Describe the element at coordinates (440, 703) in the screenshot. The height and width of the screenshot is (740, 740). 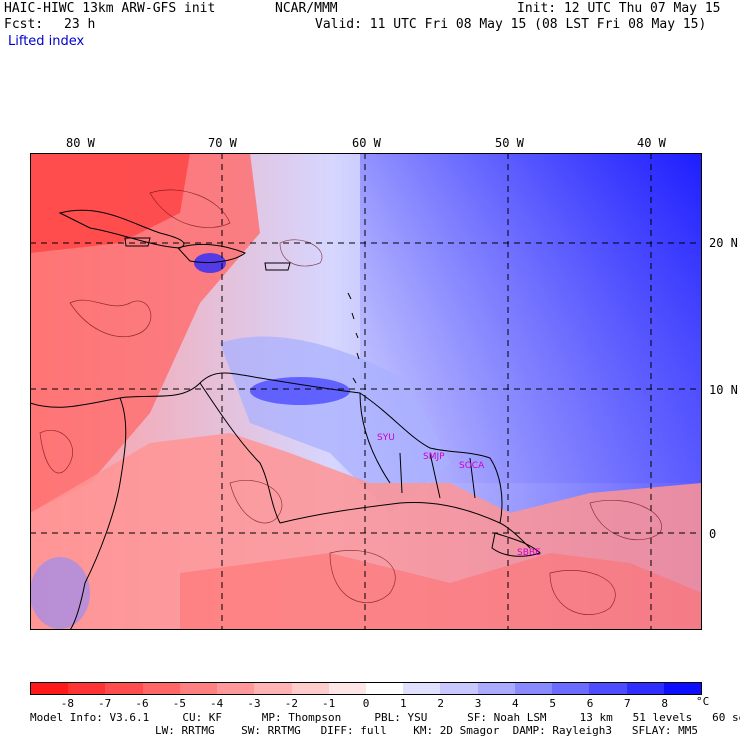
I see `colorbar-tick-label: 2` at that location.